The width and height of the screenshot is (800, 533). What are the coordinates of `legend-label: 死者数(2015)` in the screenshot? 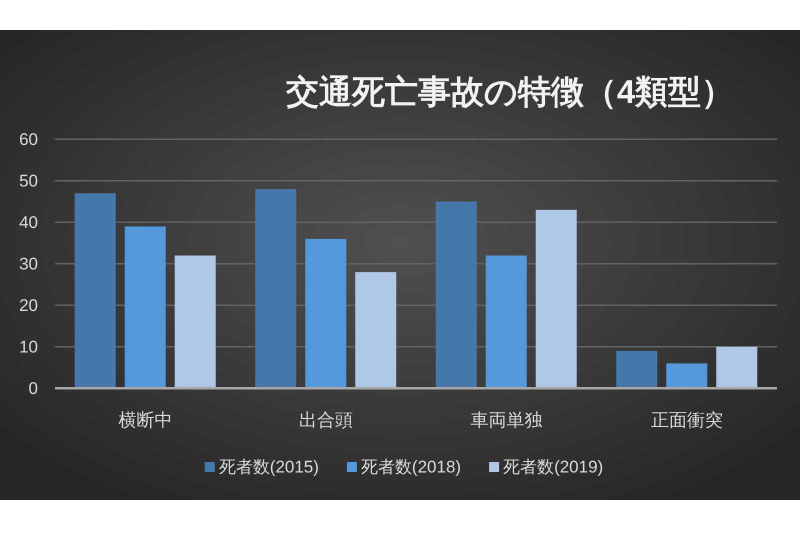 It's located at (268, 467).